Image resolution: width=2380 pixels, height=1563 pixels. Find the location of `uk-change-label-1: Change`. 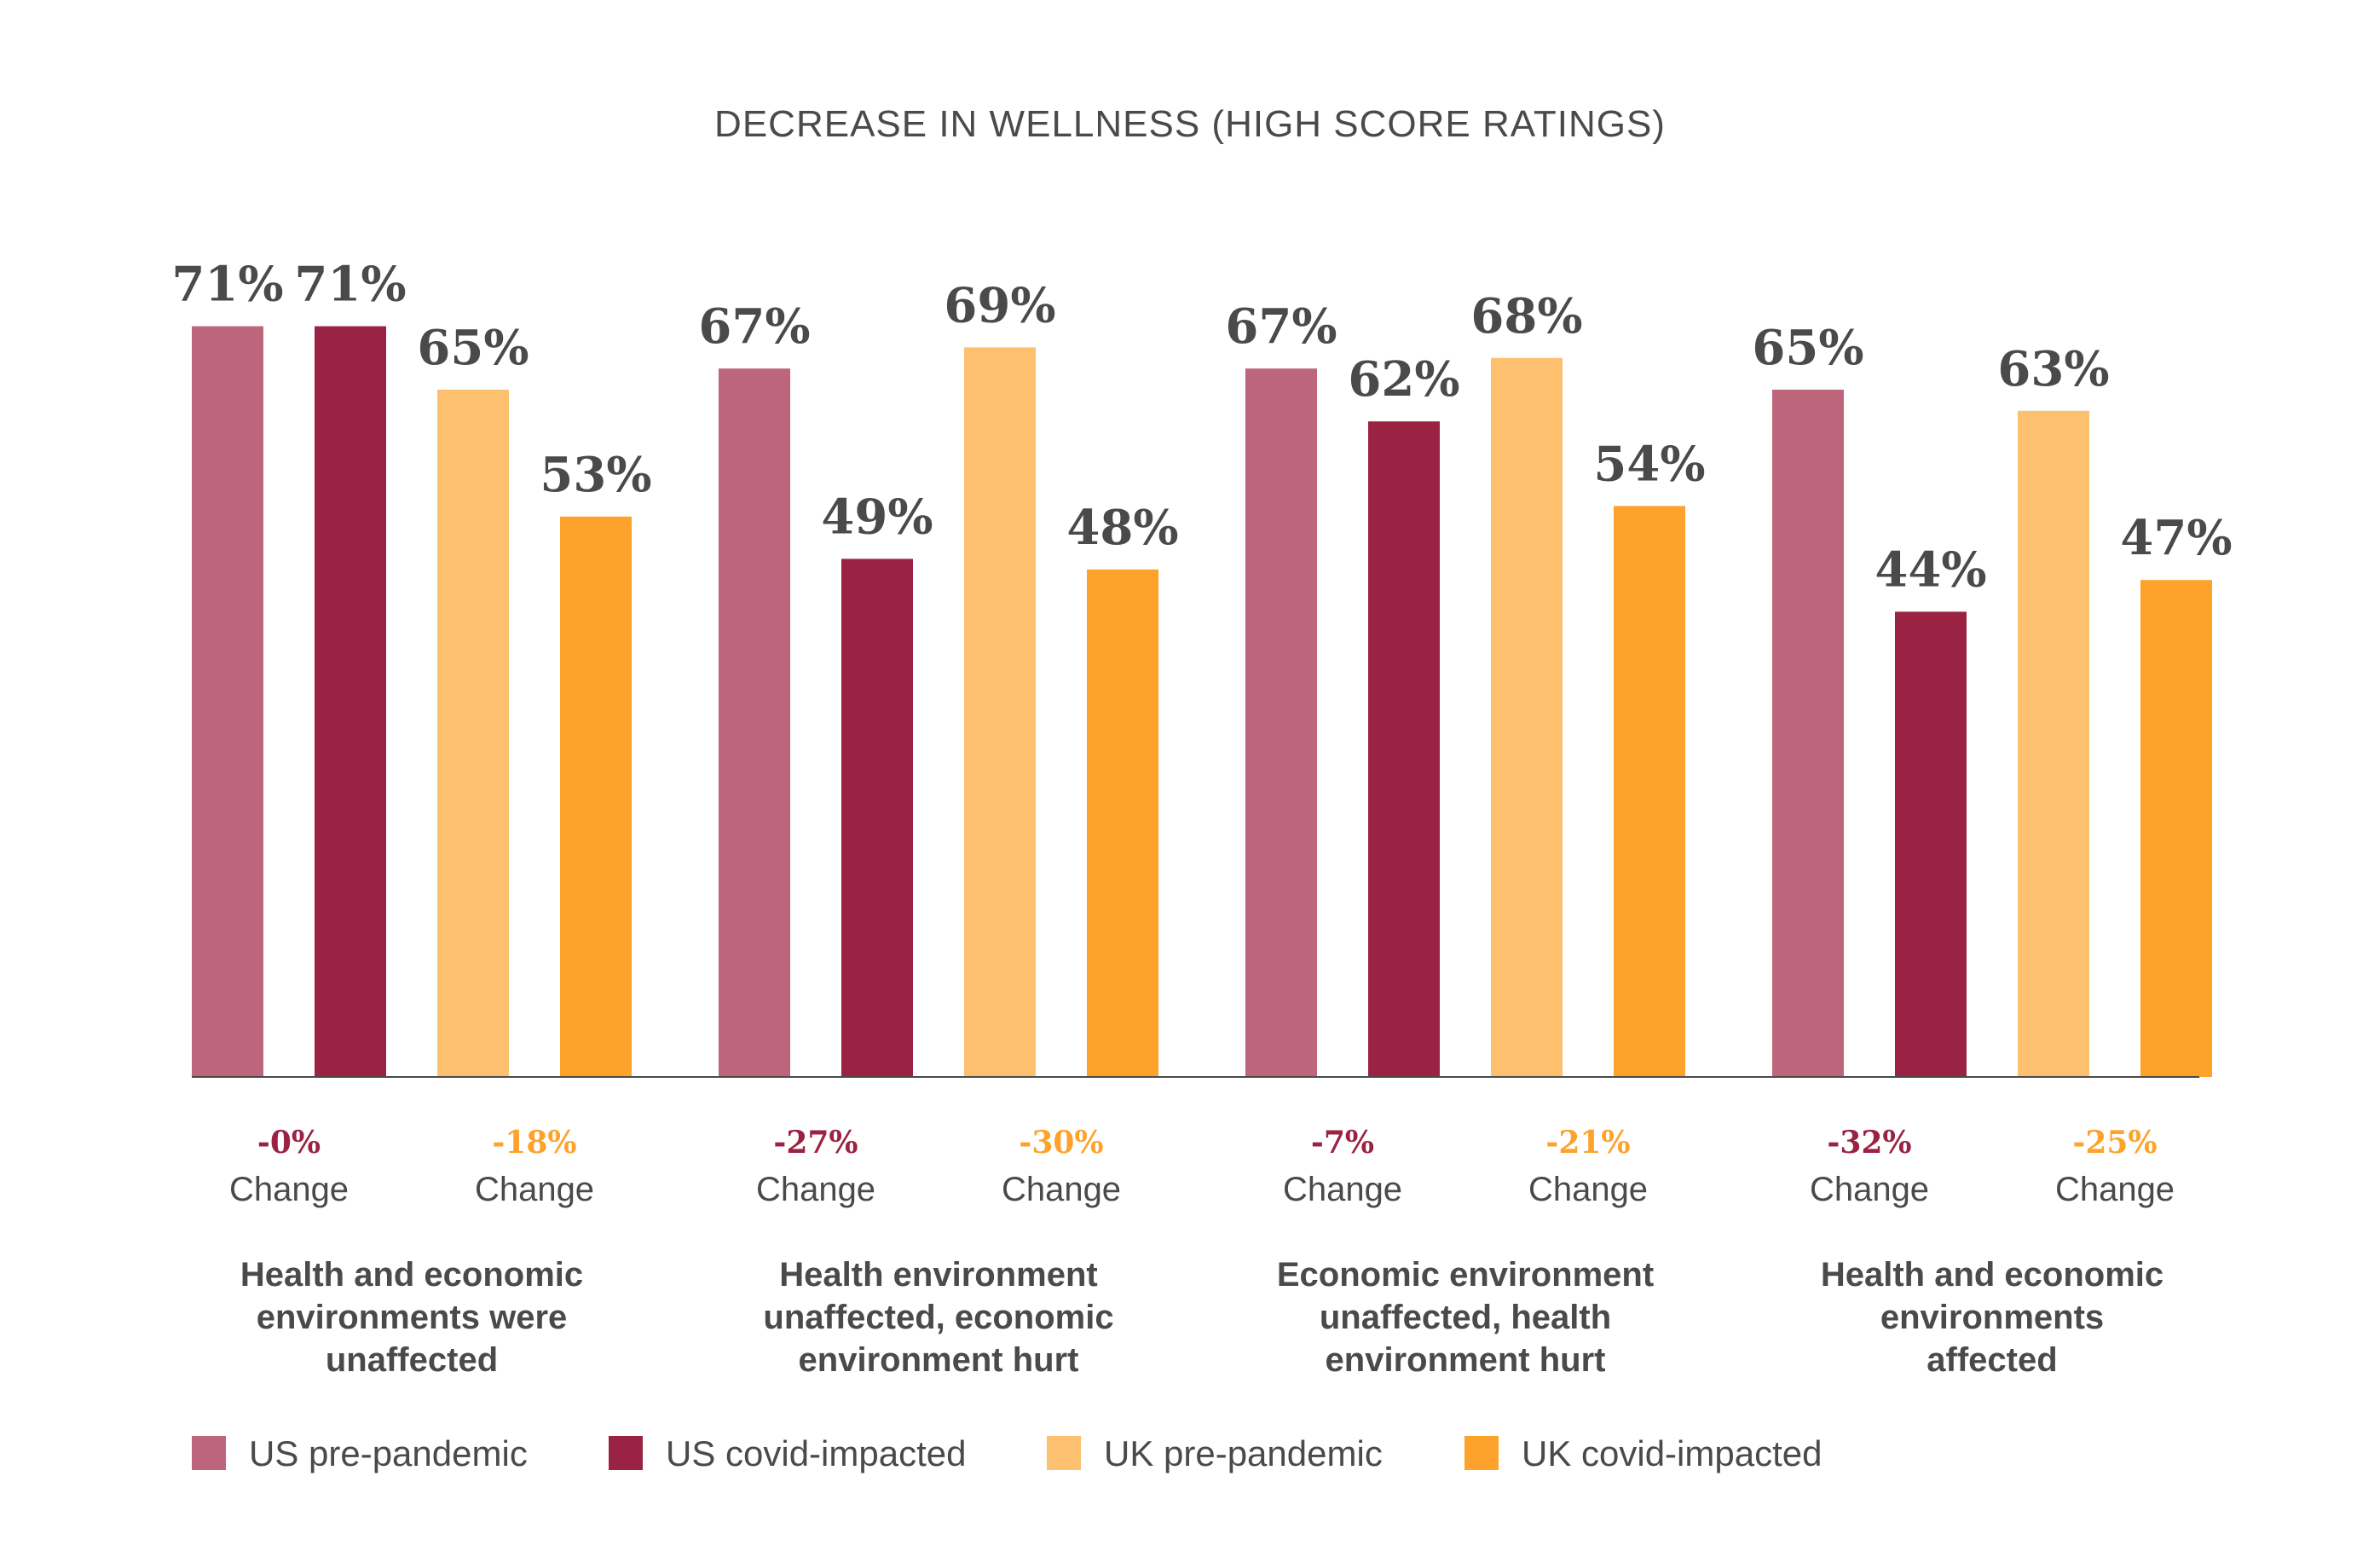

uk-change-label-1: Change is located at coordinates (534, 1189).